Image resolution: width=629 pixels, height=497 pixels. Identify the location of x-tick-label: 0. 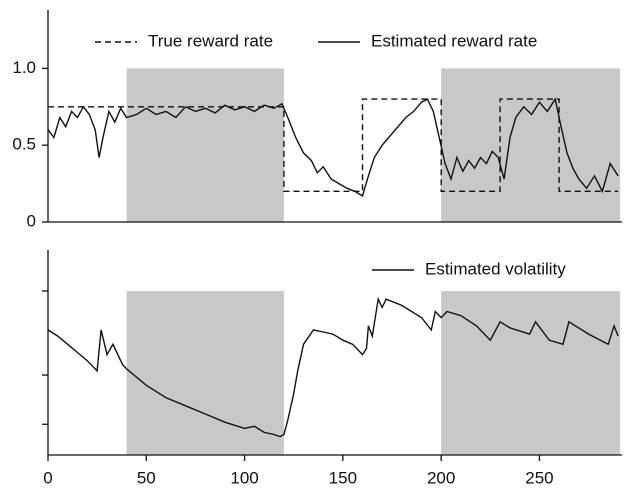
(47, 477).